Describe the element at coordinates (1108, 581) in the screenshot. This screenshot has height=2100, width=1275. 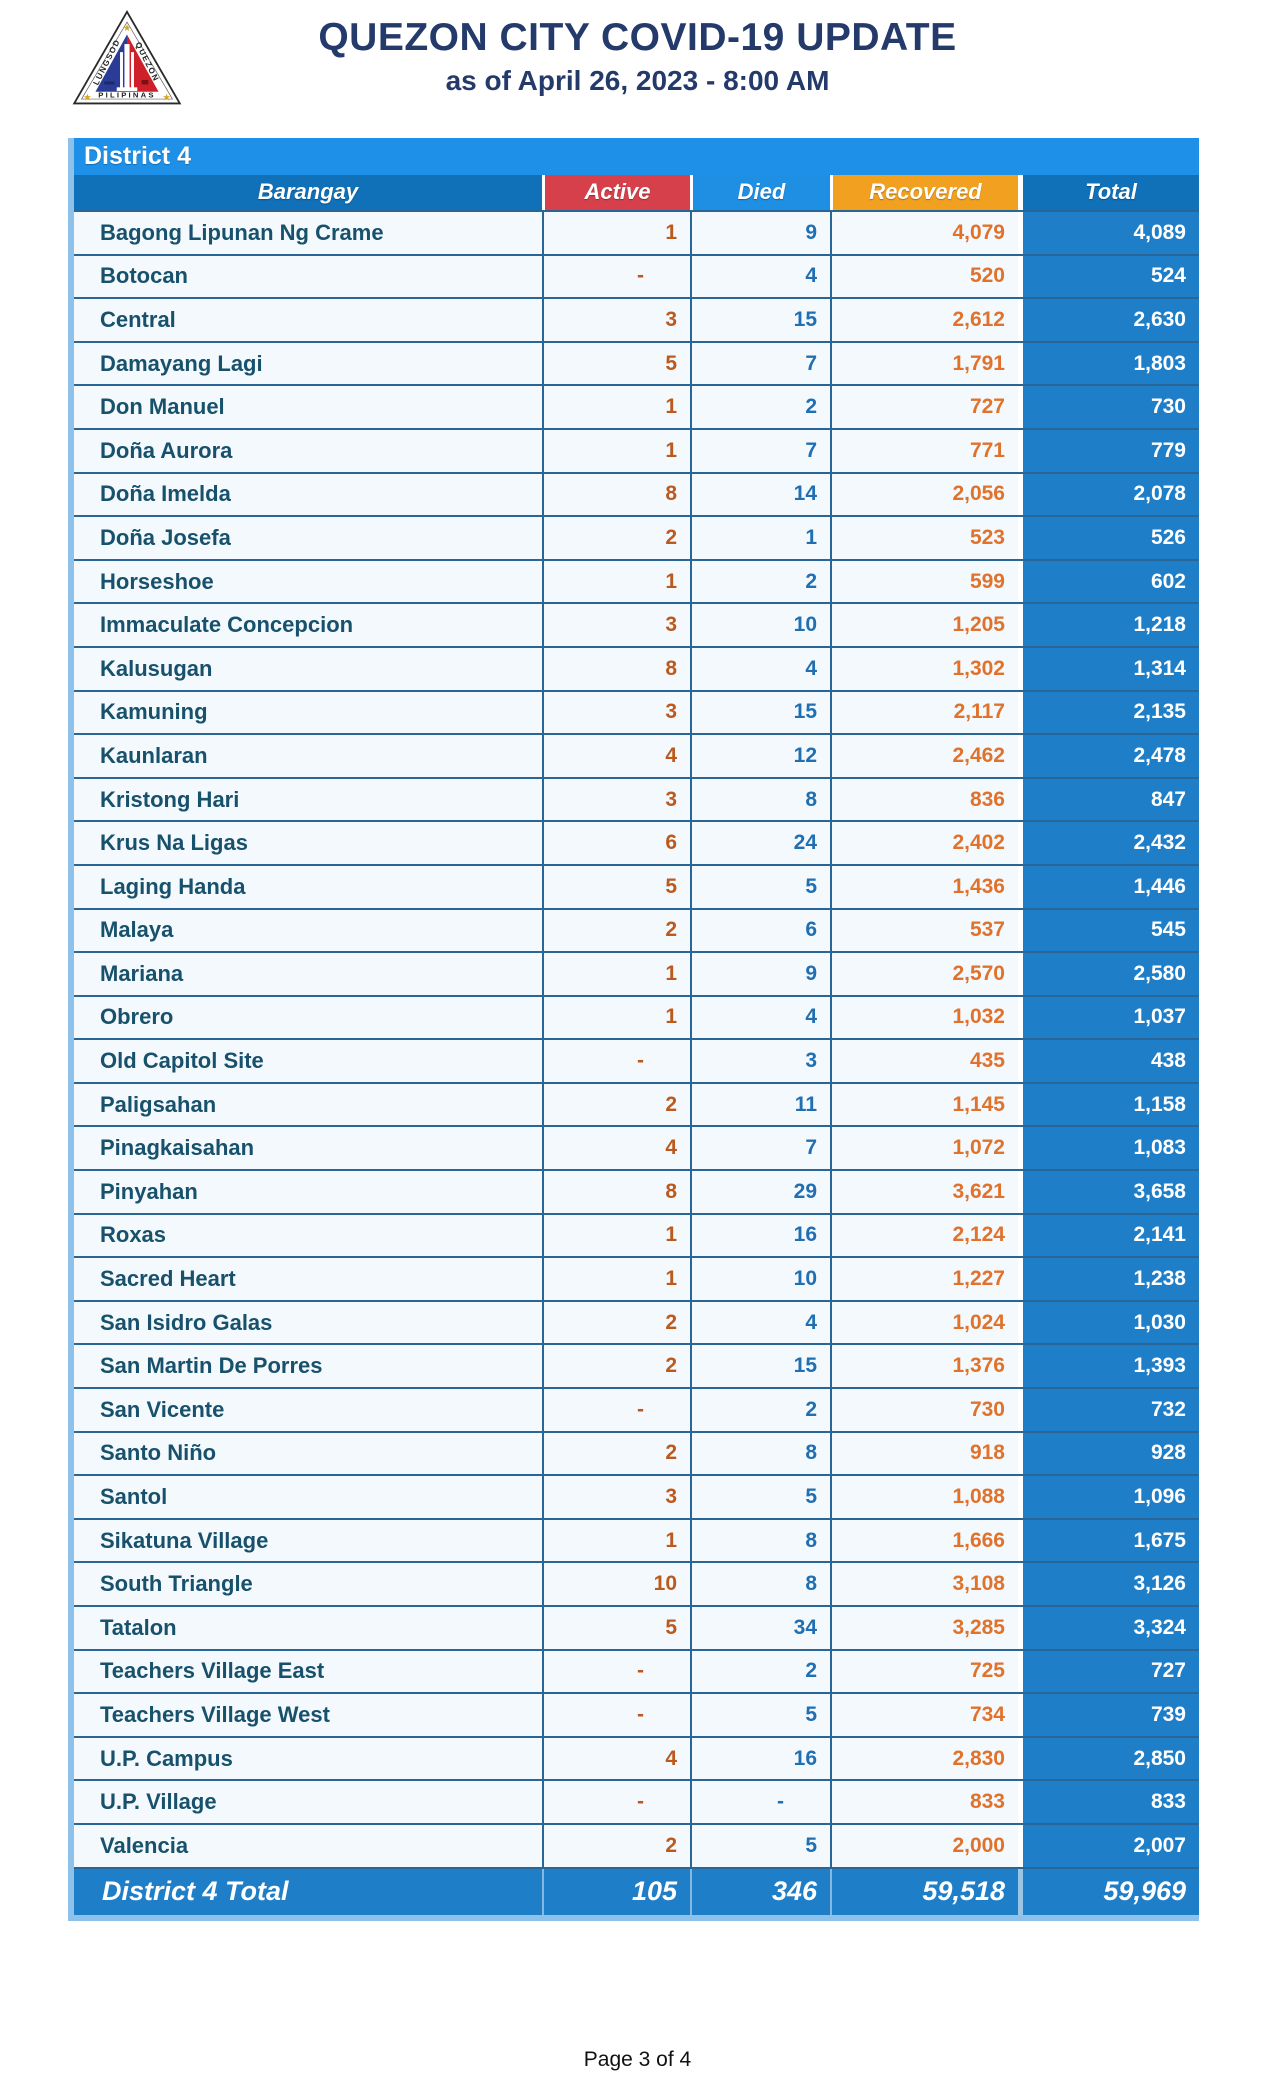
I see `total-cell: 602` at that location.